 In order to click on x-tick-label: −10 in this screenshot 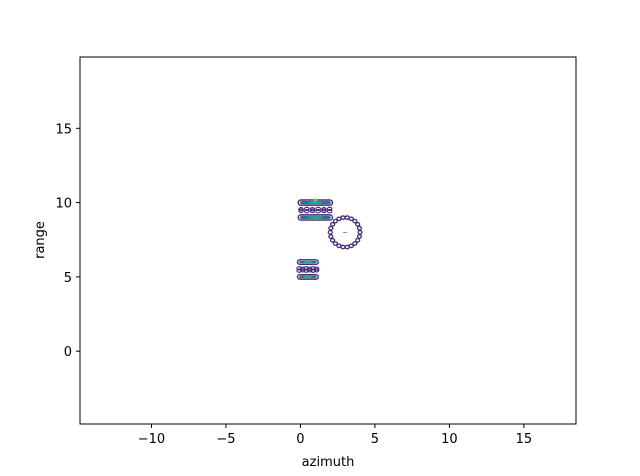, I will do `click(151, 439)`.